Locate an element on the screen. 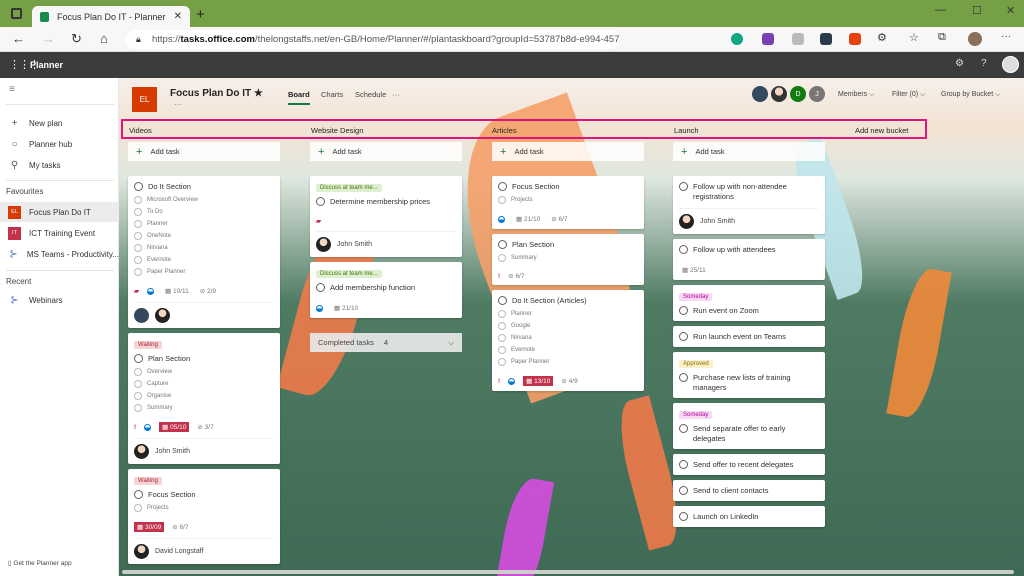 Image resolution: width=1024 pixels, height=576 pixels. more-tabs-icon: ··· is located at coordinates (396, 94).